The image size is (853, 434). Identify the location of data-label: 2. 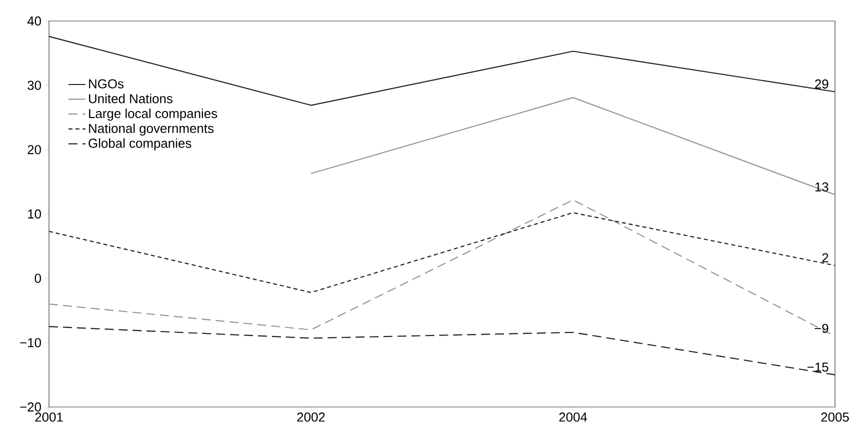
(825, 257).